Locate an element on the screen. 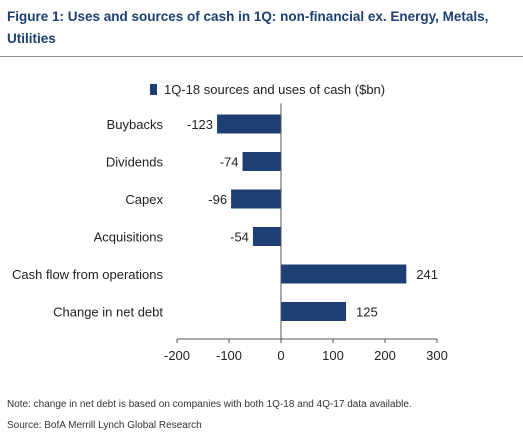 This screenshot has width=523, height=447. legend: 1Q-18 sources and uses of cash ($bn) is located at coordinates (267, 89).